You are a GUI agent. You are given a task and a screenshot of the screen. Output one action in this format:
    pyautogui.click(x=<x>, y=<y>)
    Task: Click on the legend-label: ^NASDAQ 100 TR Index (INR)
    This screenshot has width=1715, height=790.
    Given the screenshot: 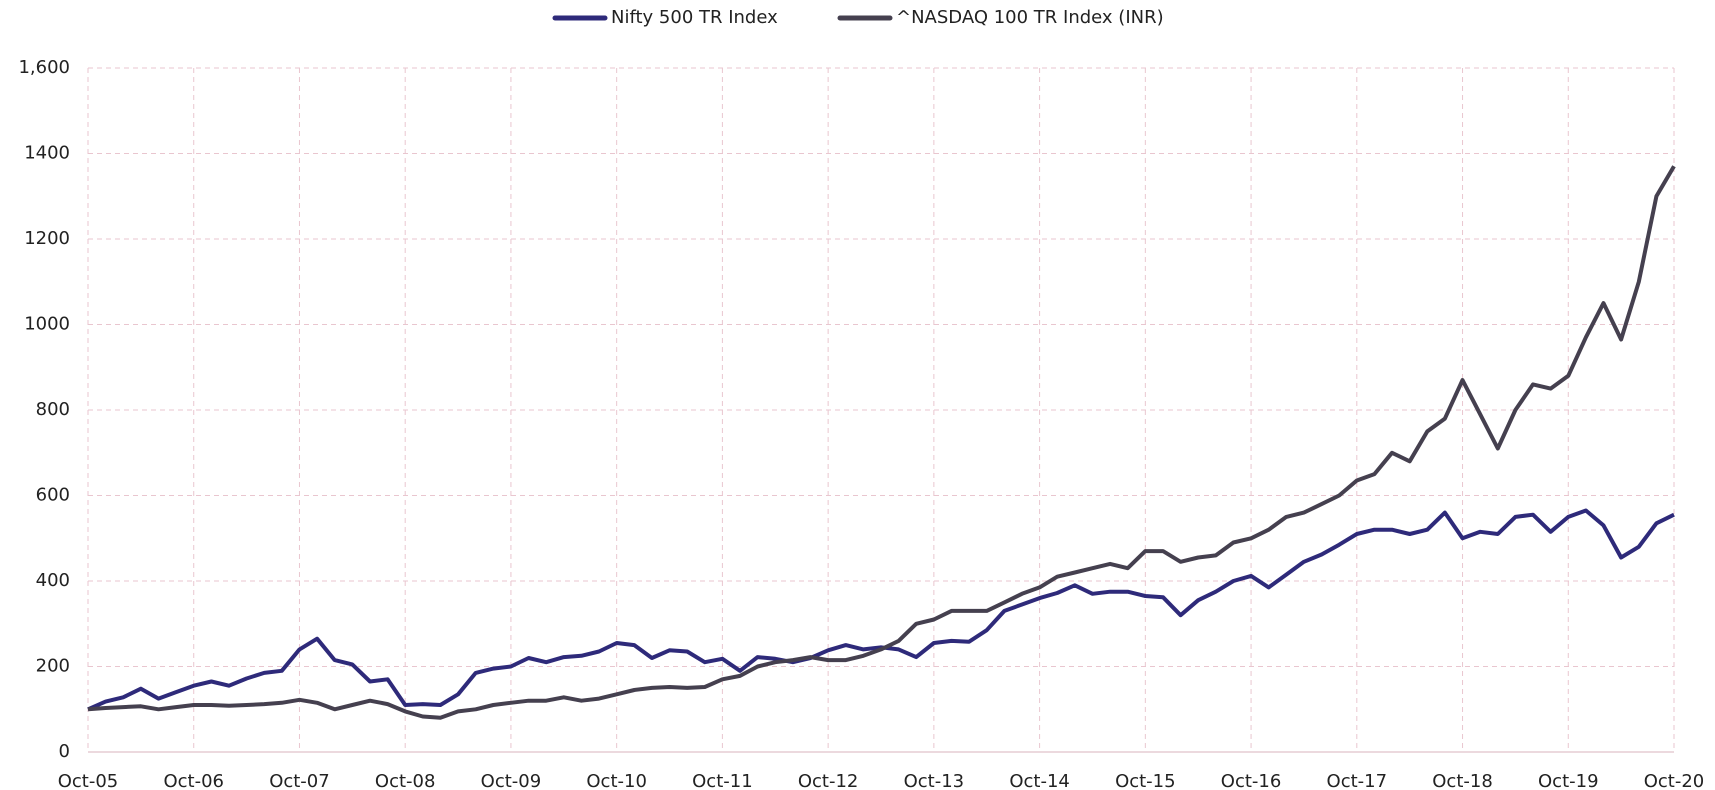 What is the action you would take?
    pyautogui.click(x=1030, y=17)
    